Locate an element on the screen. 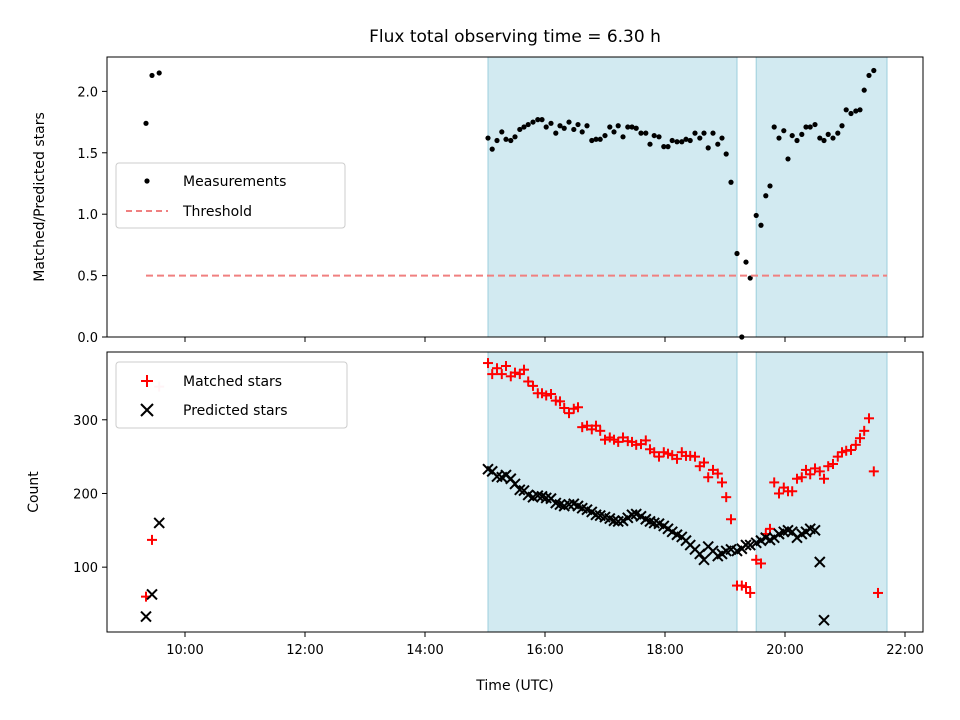 The height and width of the screenshot is (720, 960). legend-threshold-label: Threshold is located at coordinates (217, 212).